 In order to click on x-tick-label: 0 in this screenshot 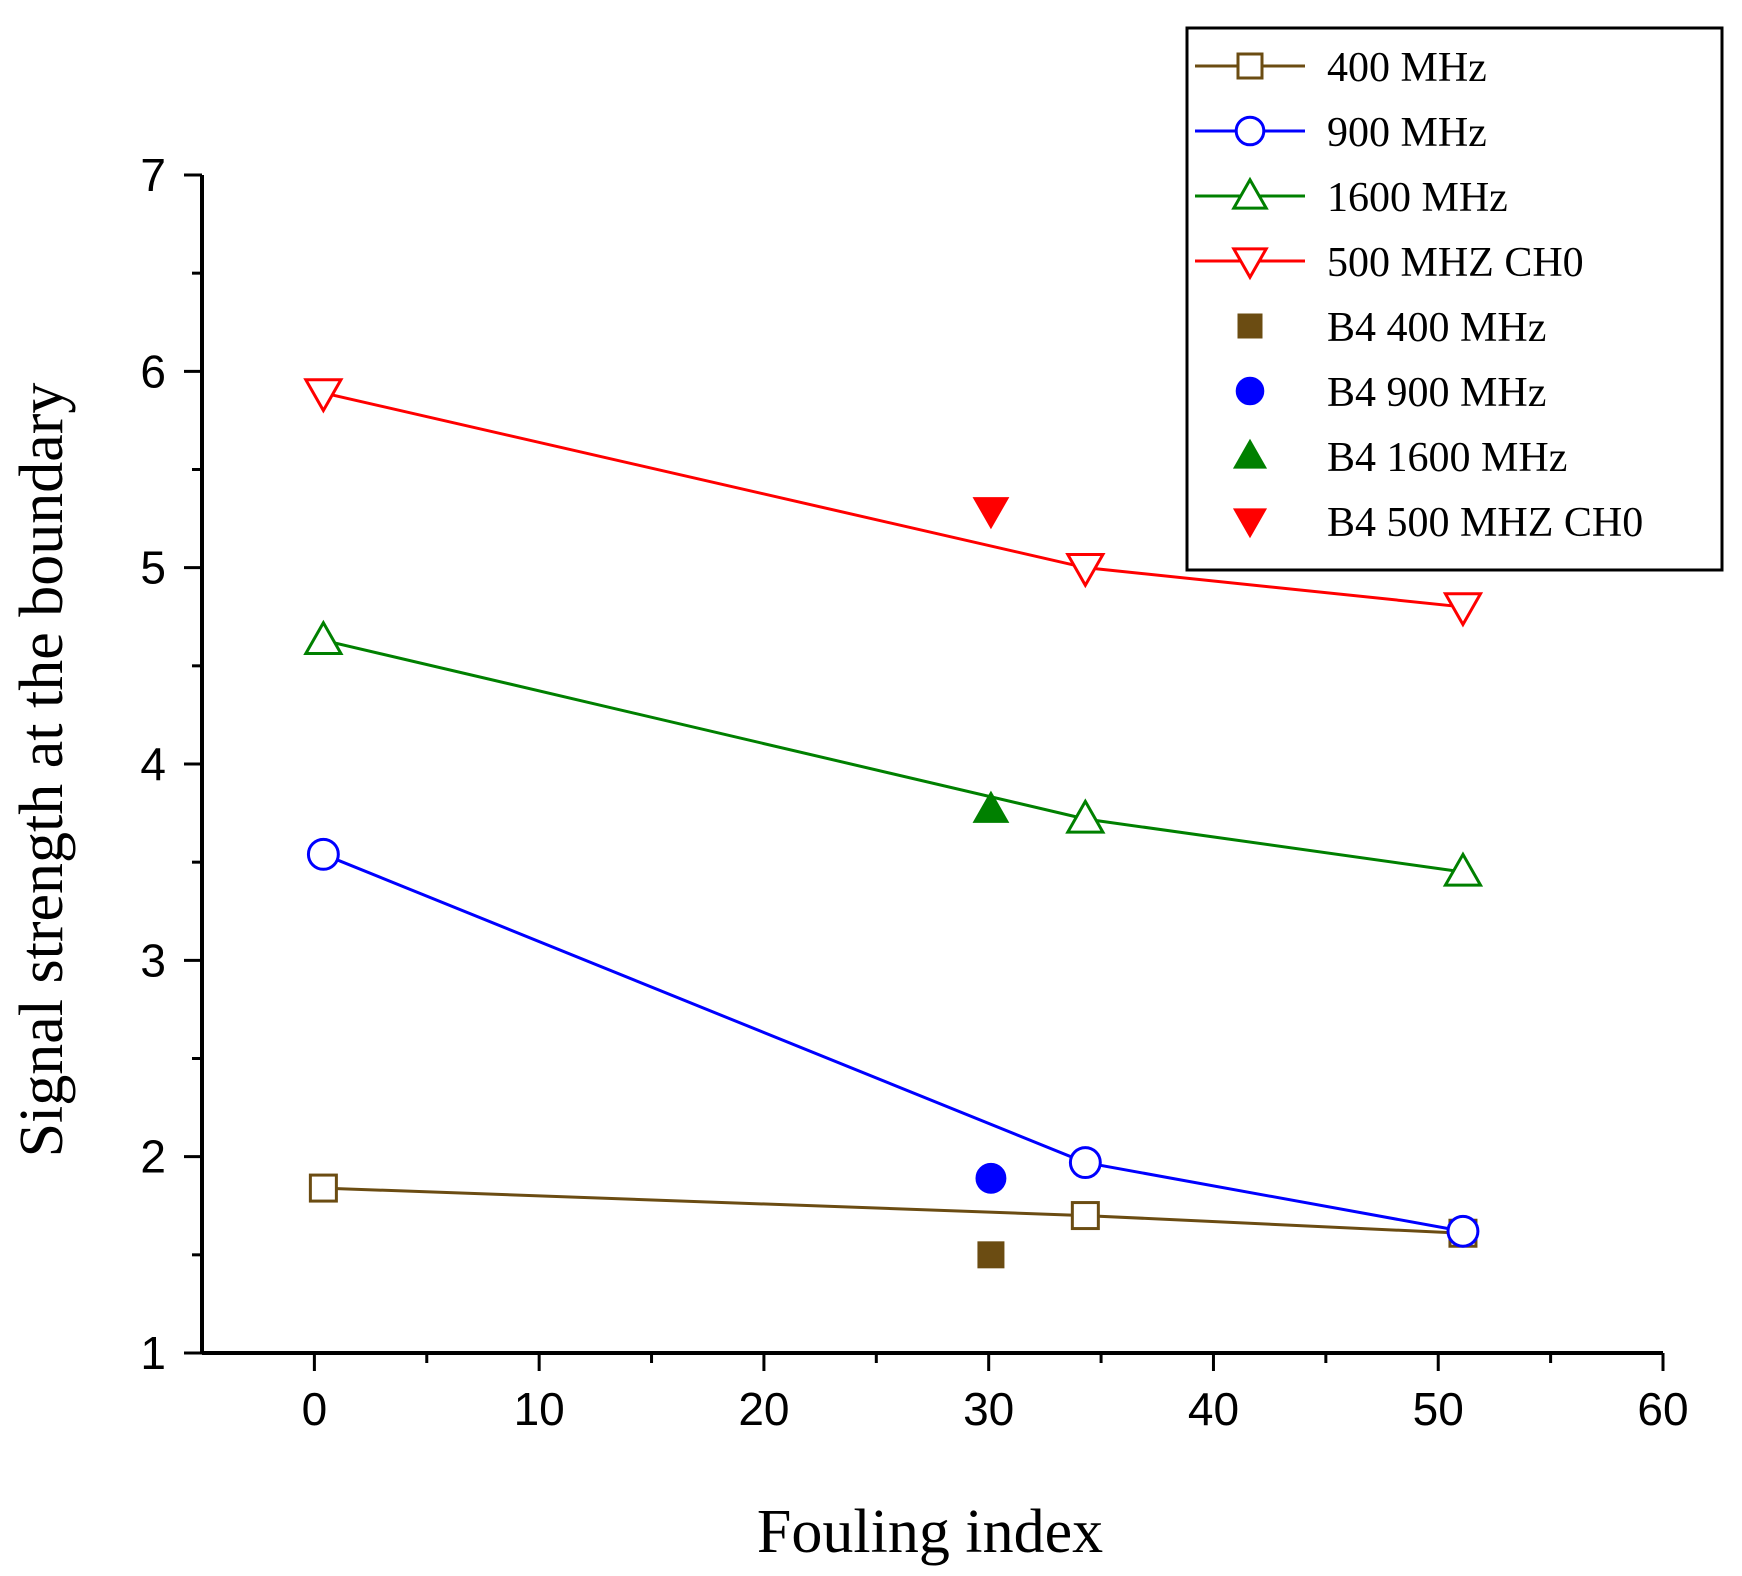, I will do `click(315, 1409)`.